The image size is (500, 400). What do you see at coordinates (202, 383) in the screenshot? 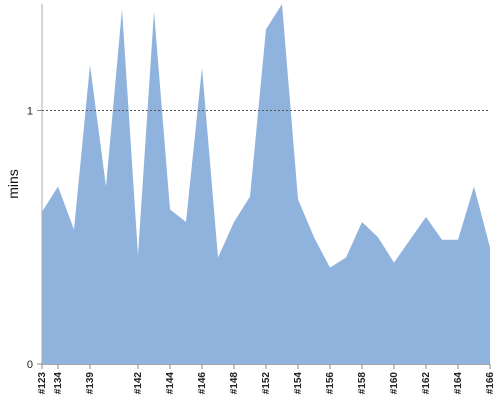
I see `x-tick-label-146: #146` at bounding box center [202, 383].